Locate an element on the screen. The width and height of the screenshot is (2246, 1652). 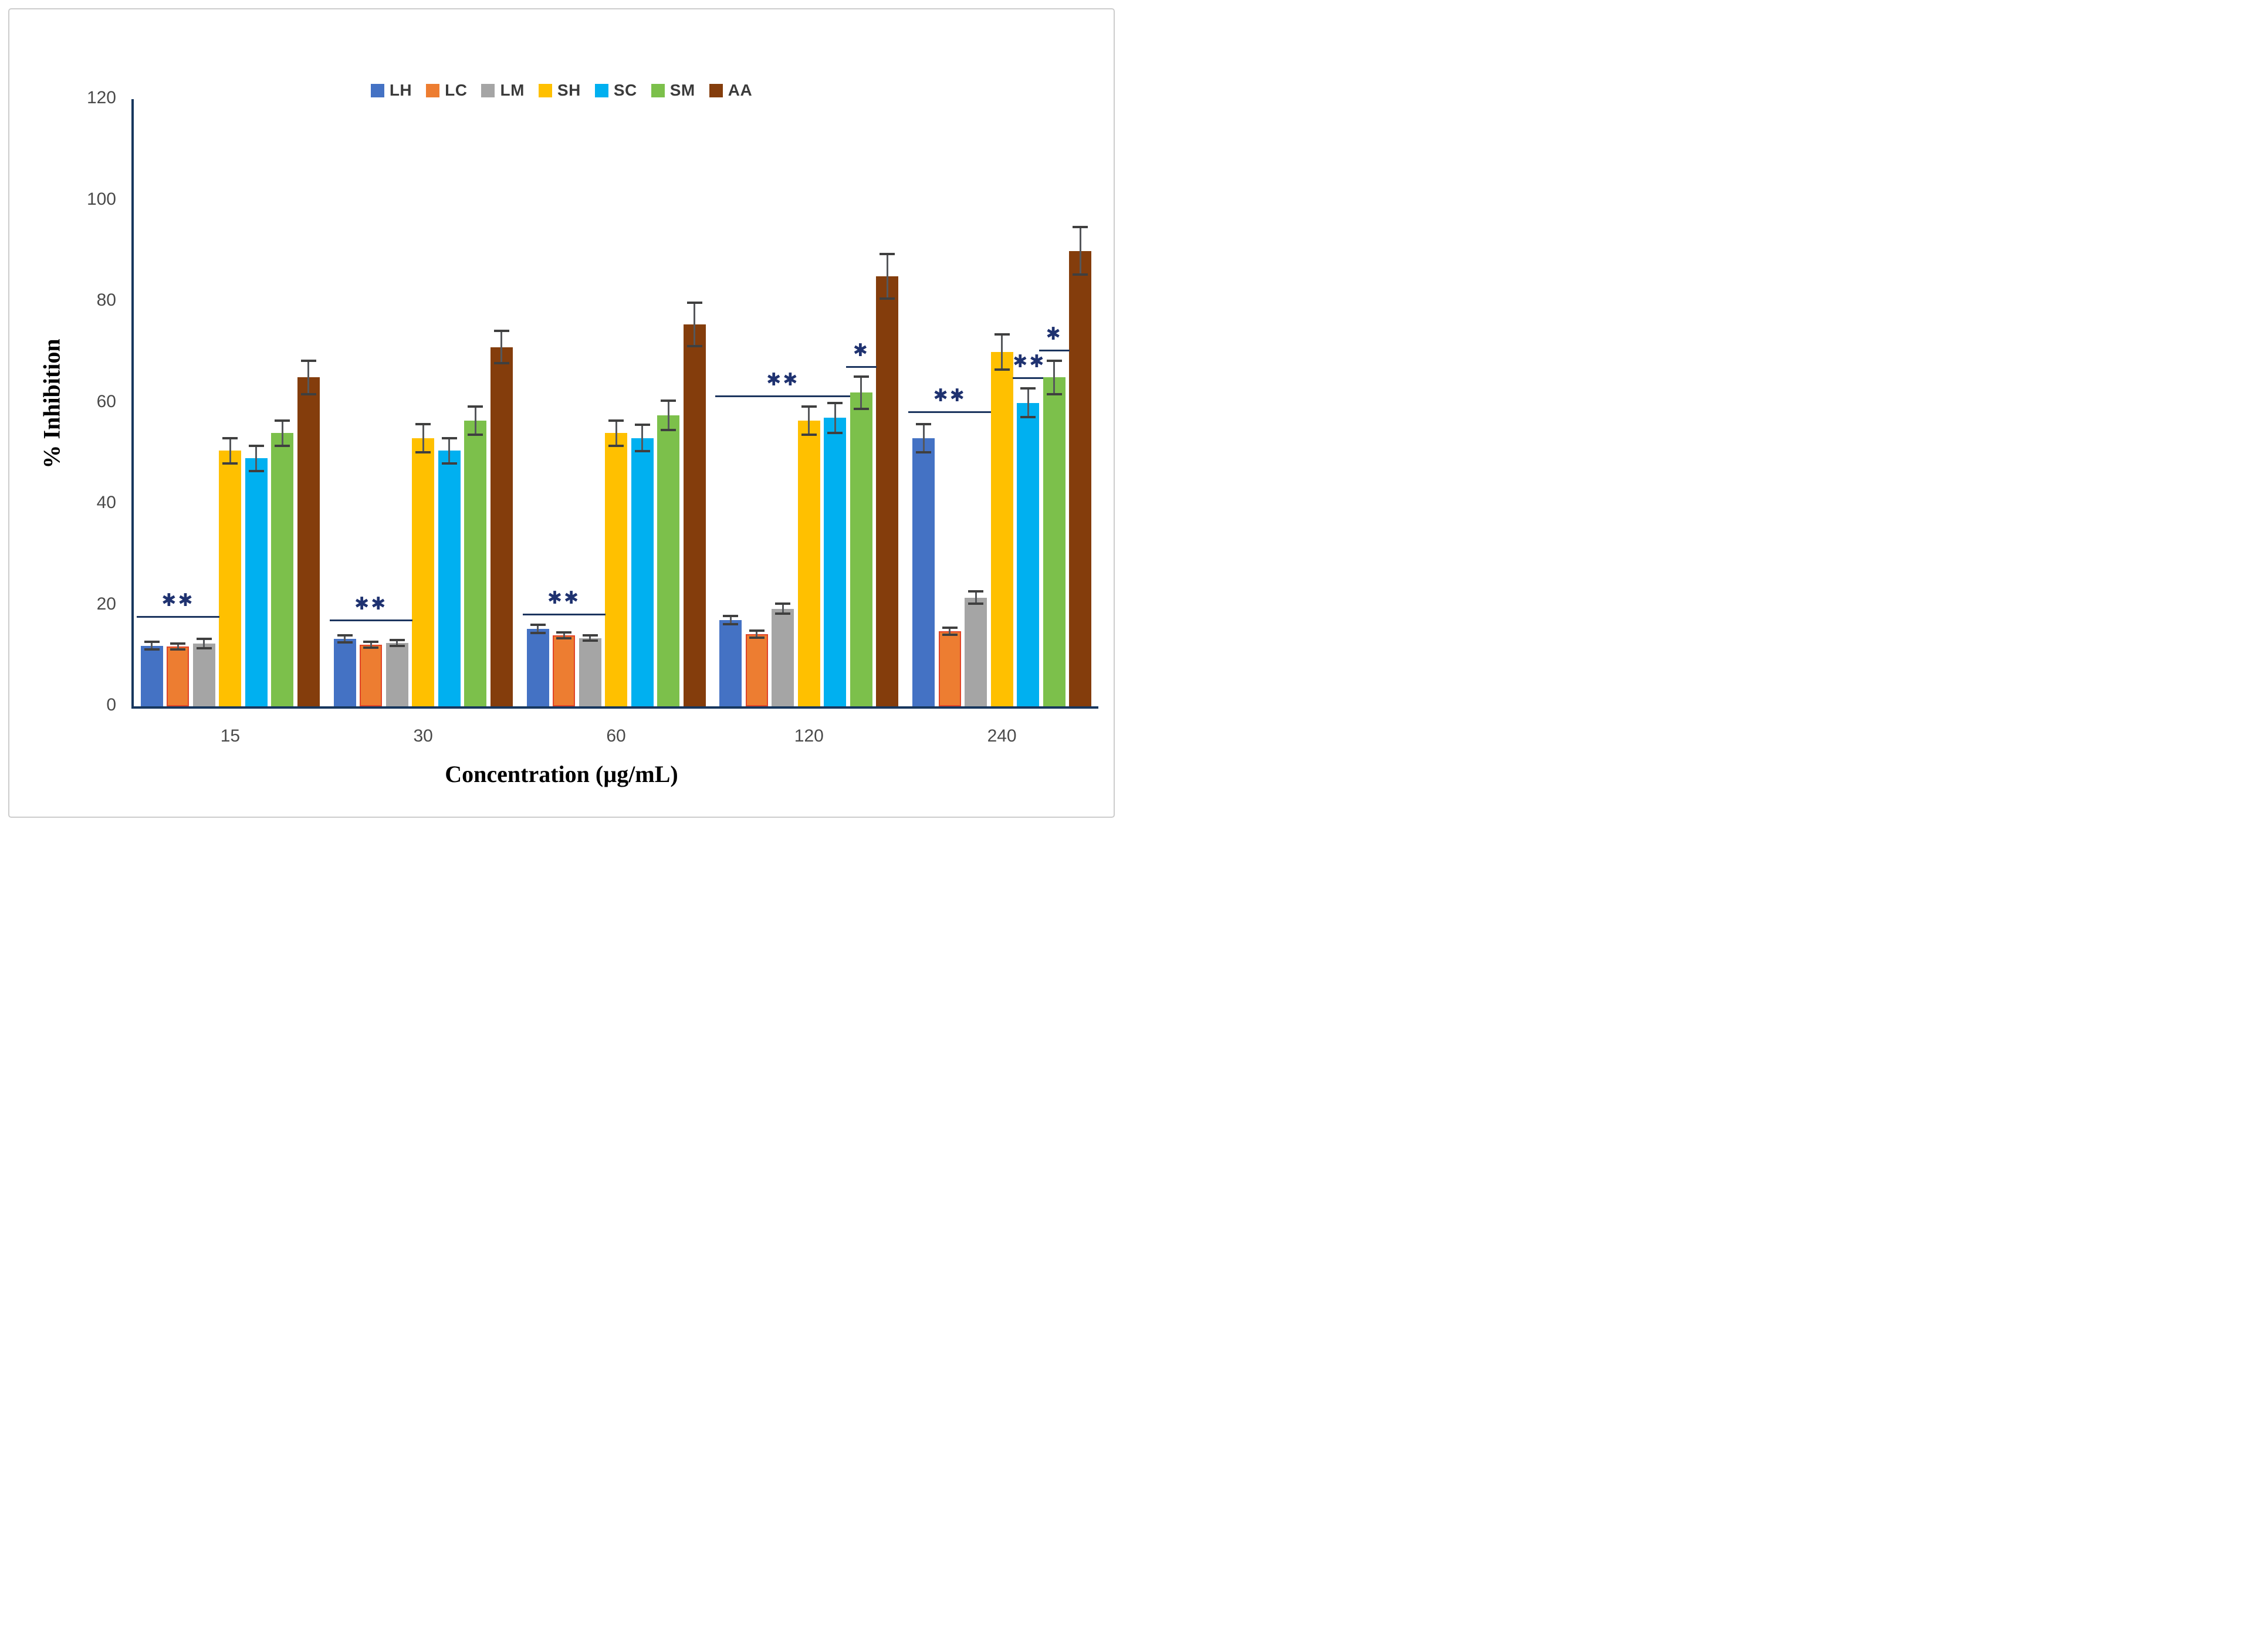
legend-item-SH: SH is located at coordinates (560, 91).